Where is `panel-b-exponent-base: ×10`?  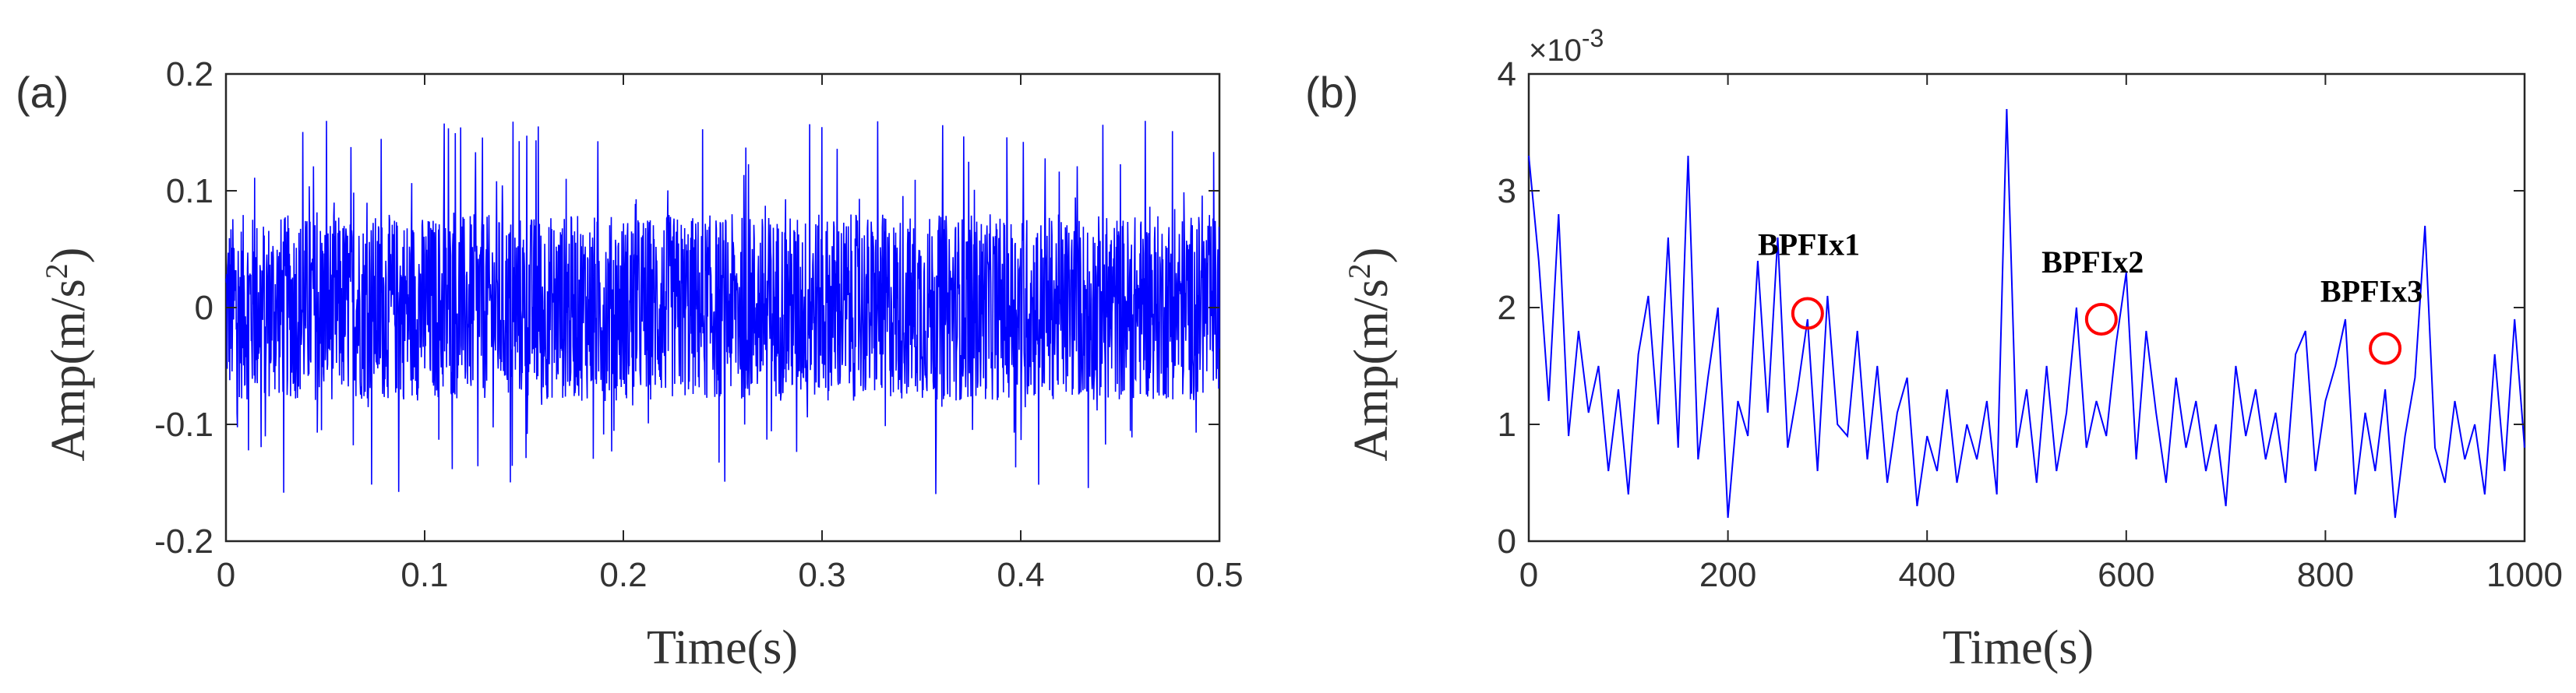
panel-b-exponent-base: ×10 is located at coordinates (1555, 50).